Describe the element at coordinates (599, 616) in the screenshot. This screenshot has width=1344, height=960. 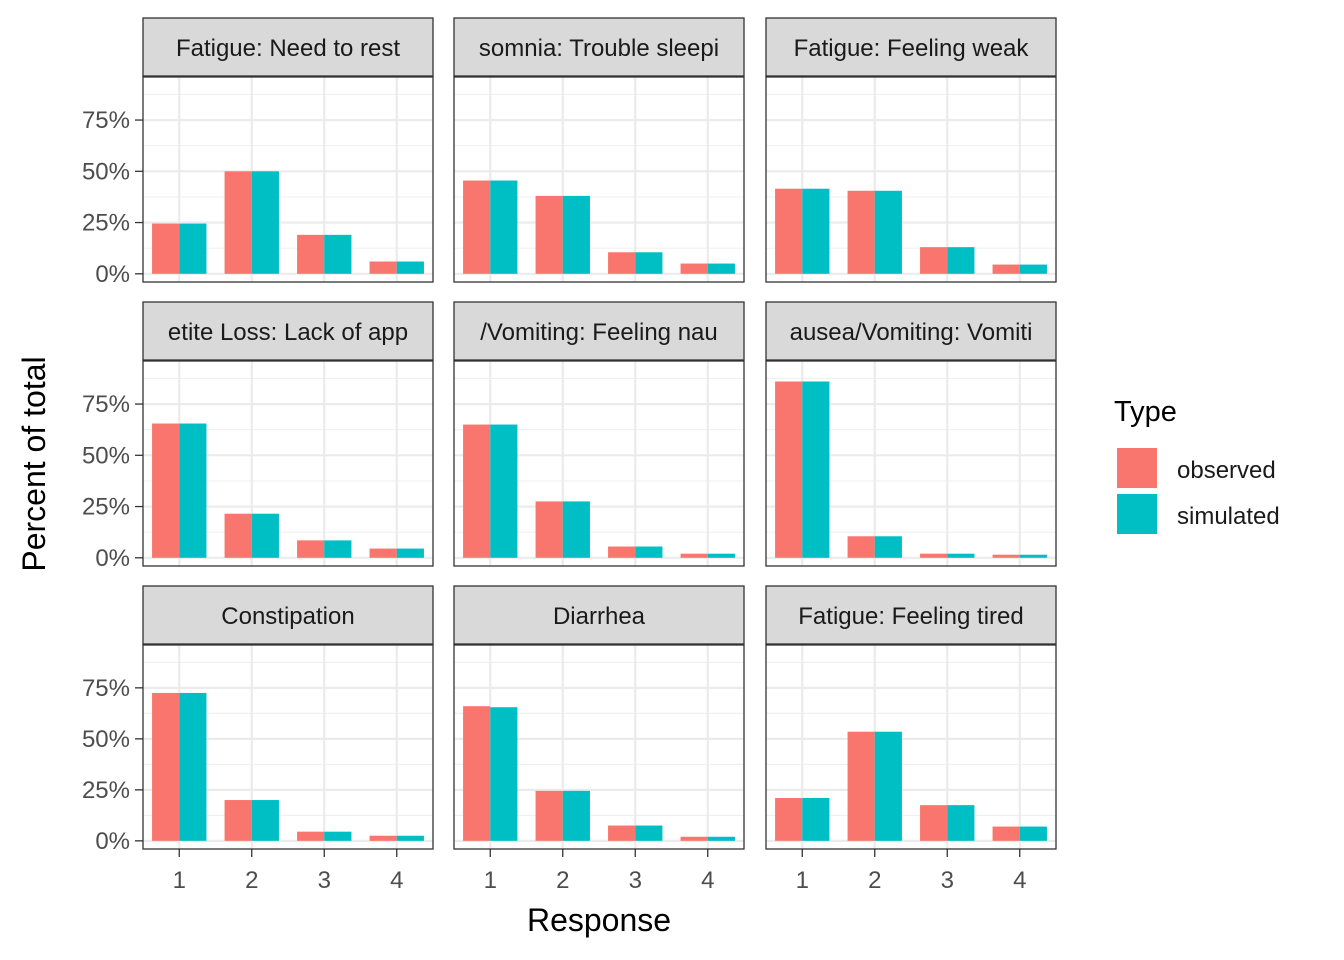
I see `facet-strip-label: Diarrhea` at that location.